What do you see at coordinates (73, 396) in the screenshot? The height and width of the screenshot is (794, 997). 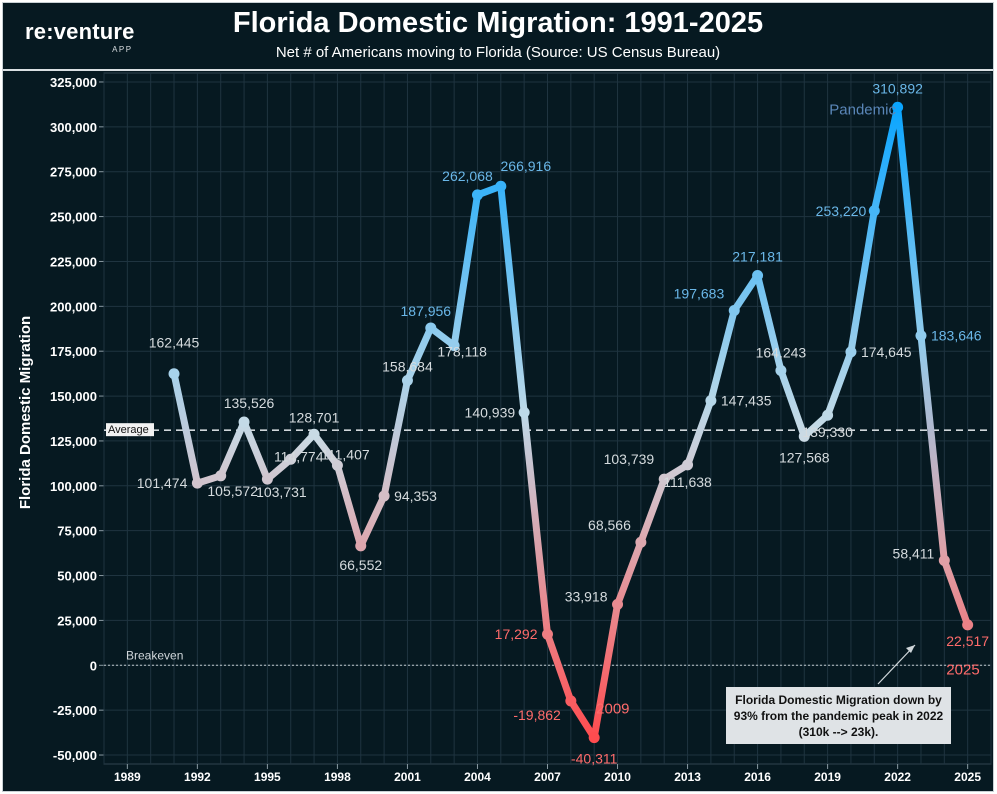 I see `y-tick-label: 150,000` at bounding box center [73, 396].